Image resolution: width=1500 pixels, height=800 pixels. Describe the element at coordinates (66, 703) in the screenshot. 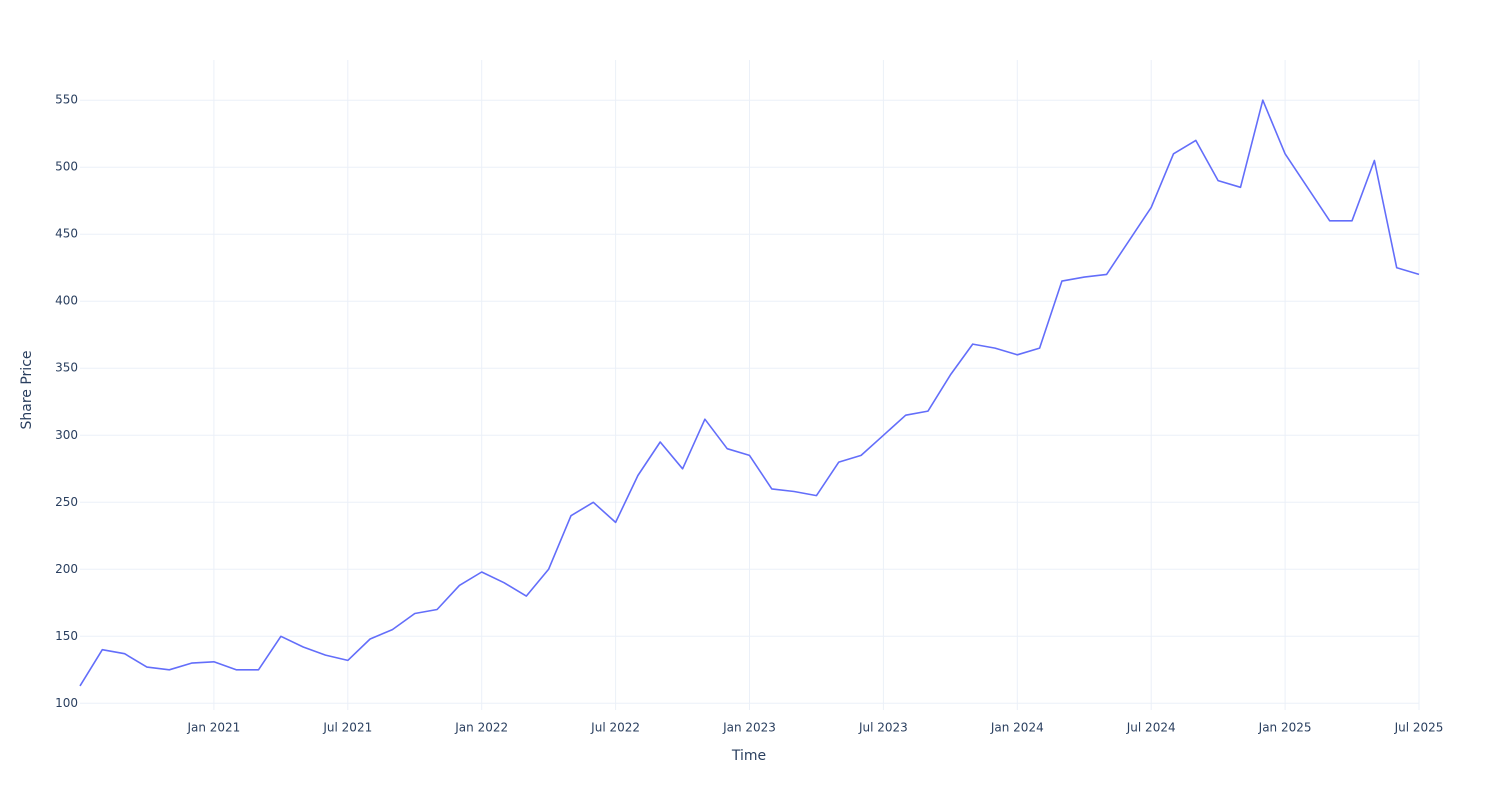

I see `y-tick-label: 100` at that location.